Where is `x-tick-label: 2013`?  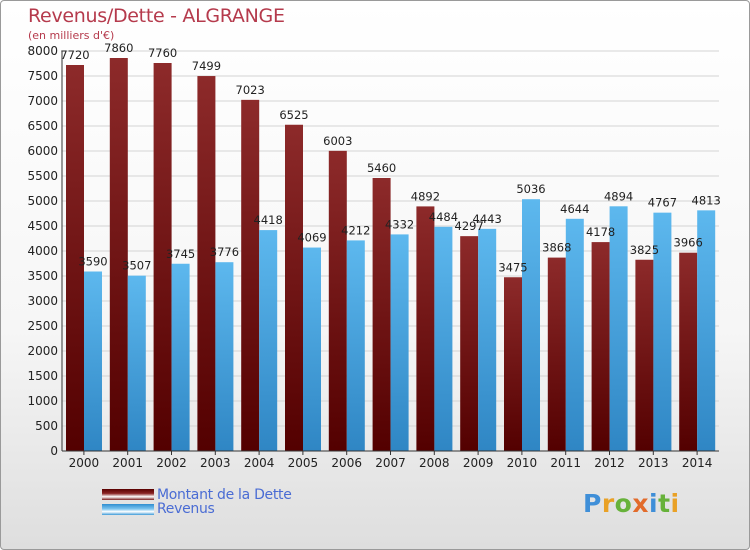 x-tick-label: 2013 is located at coordinates (653, 463).